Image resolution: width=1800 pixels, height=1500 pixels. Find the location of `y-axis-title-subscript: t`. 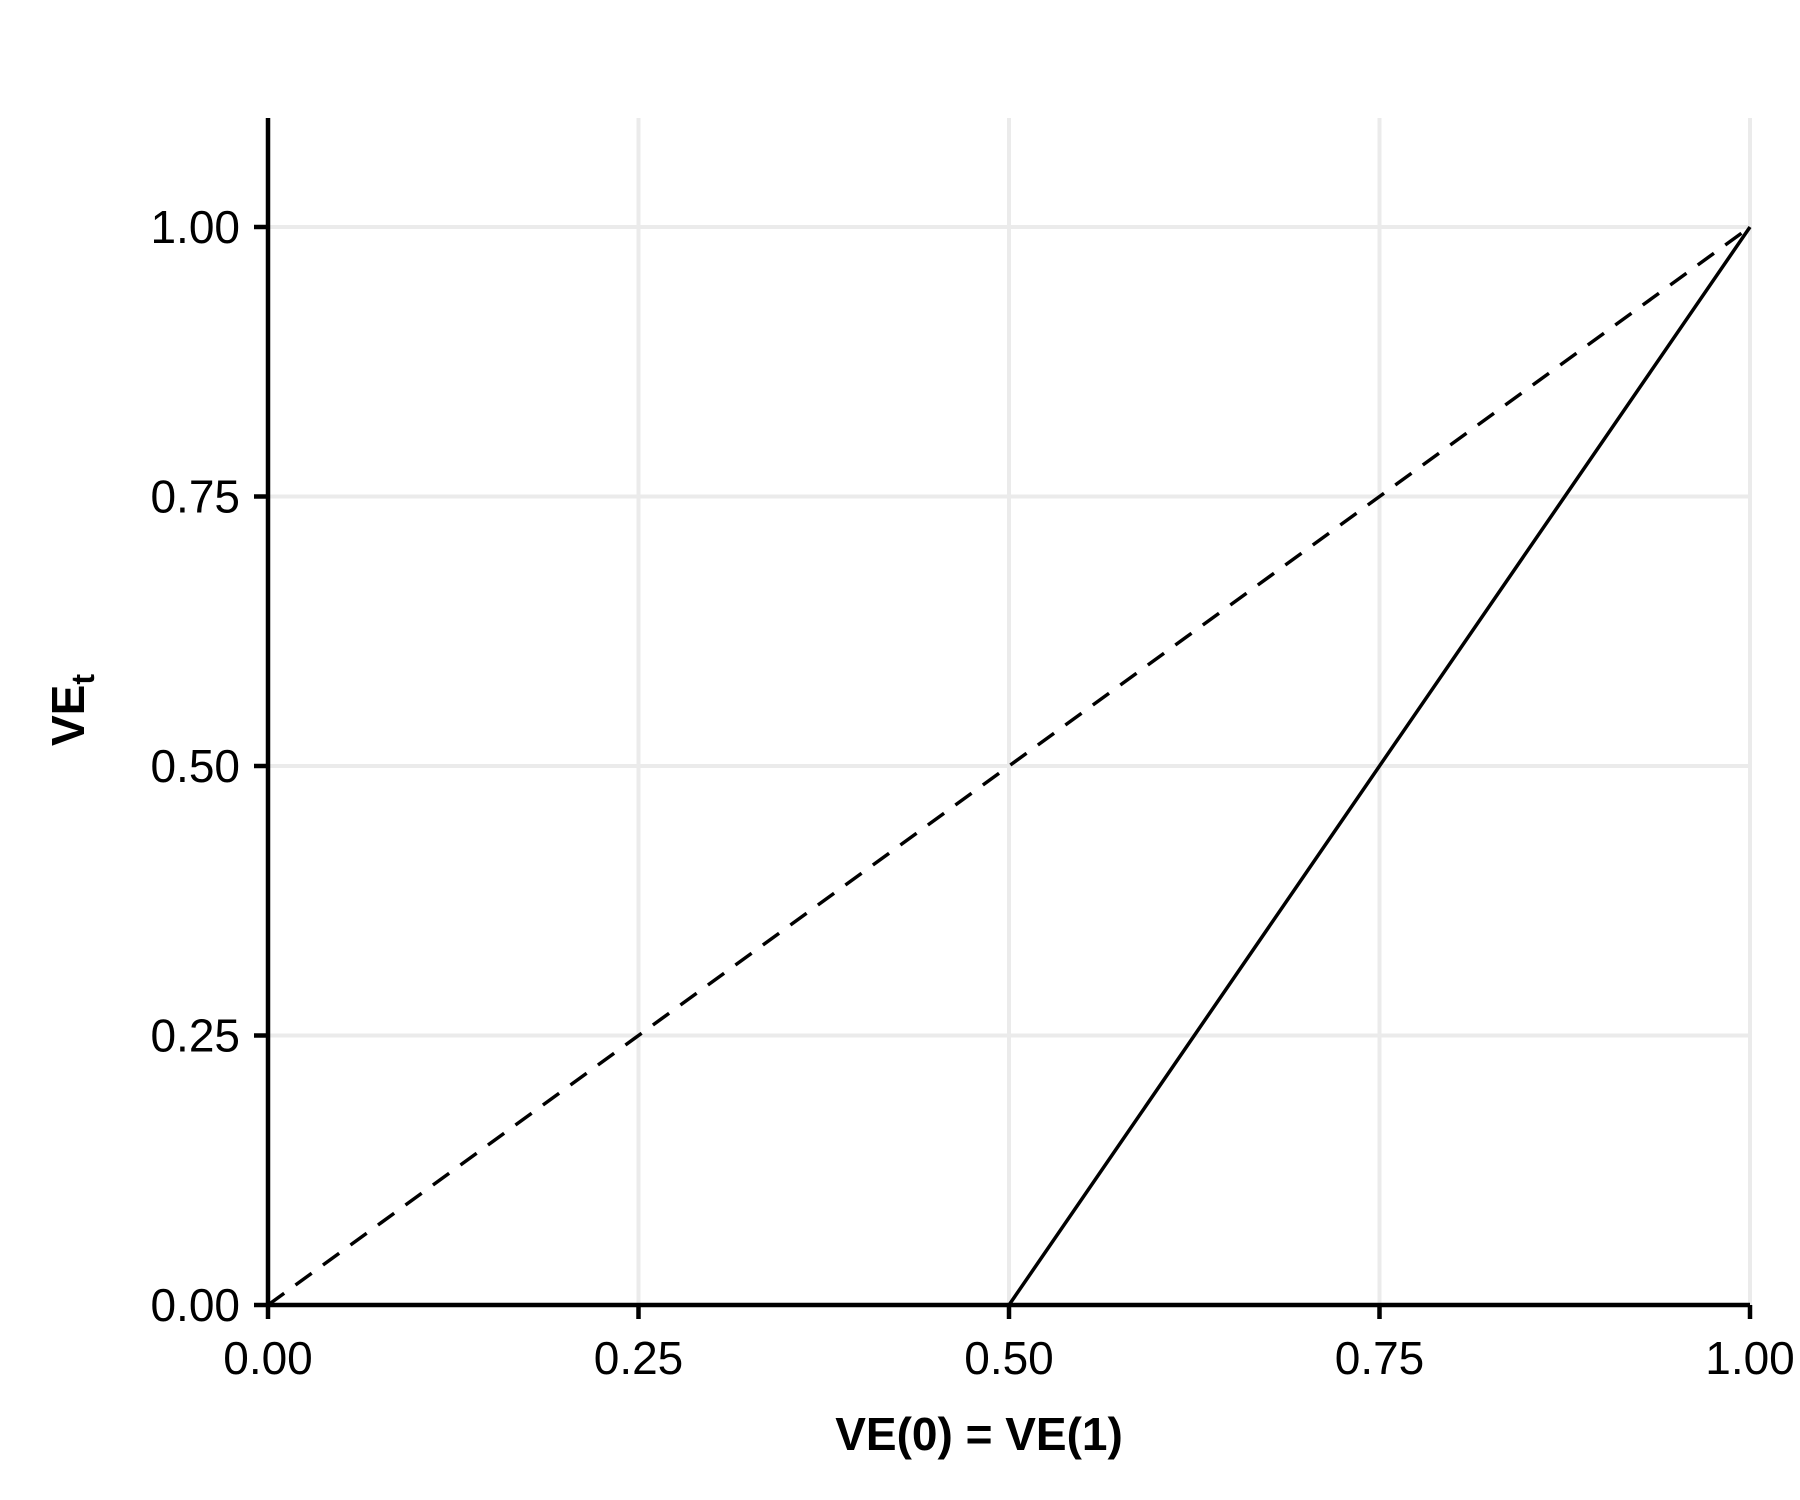

y-axis-title-subscript: t is located at coordinates (83, 679).